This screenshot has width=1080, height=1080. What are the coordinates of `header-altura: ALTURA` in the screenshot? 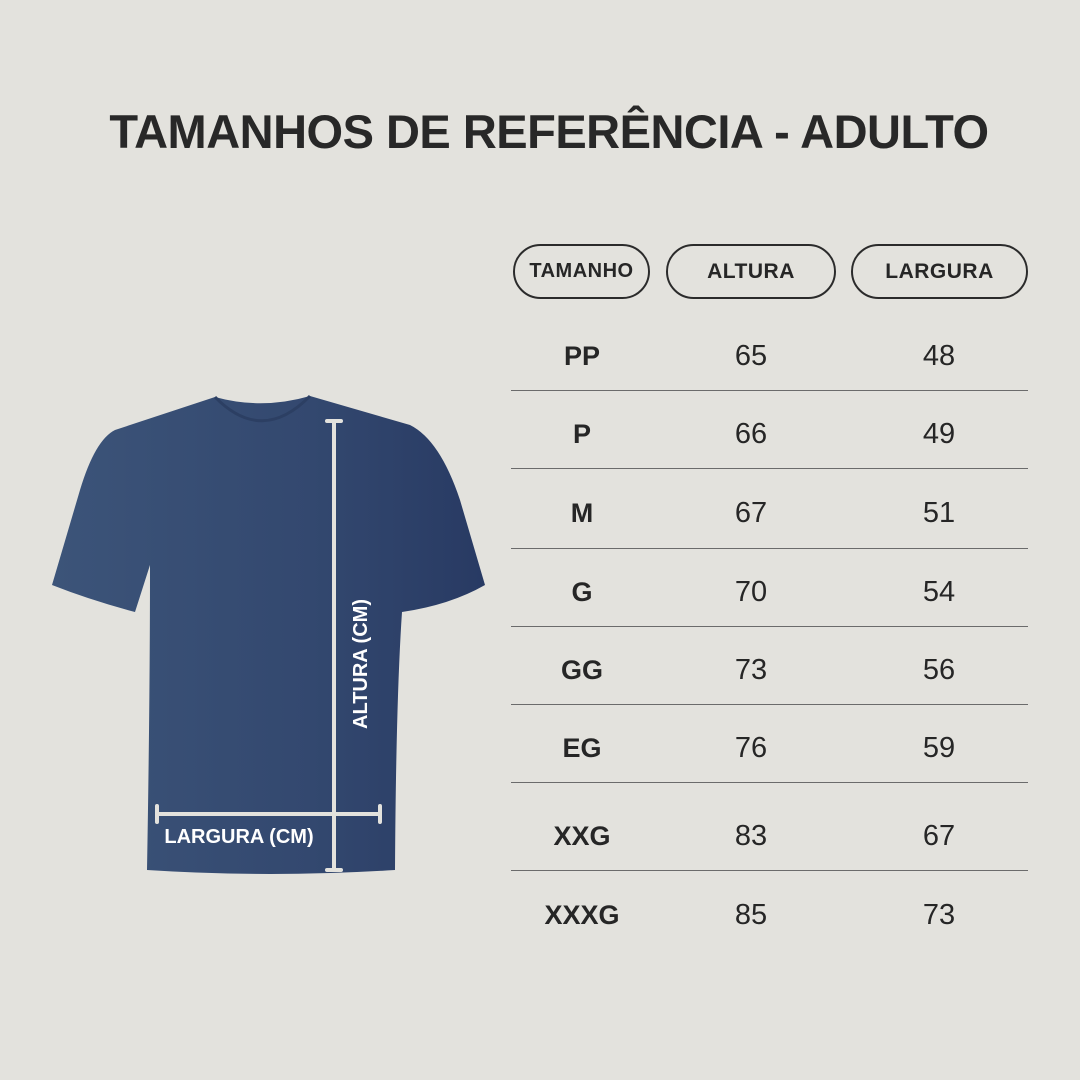 It's located at (751, 271).